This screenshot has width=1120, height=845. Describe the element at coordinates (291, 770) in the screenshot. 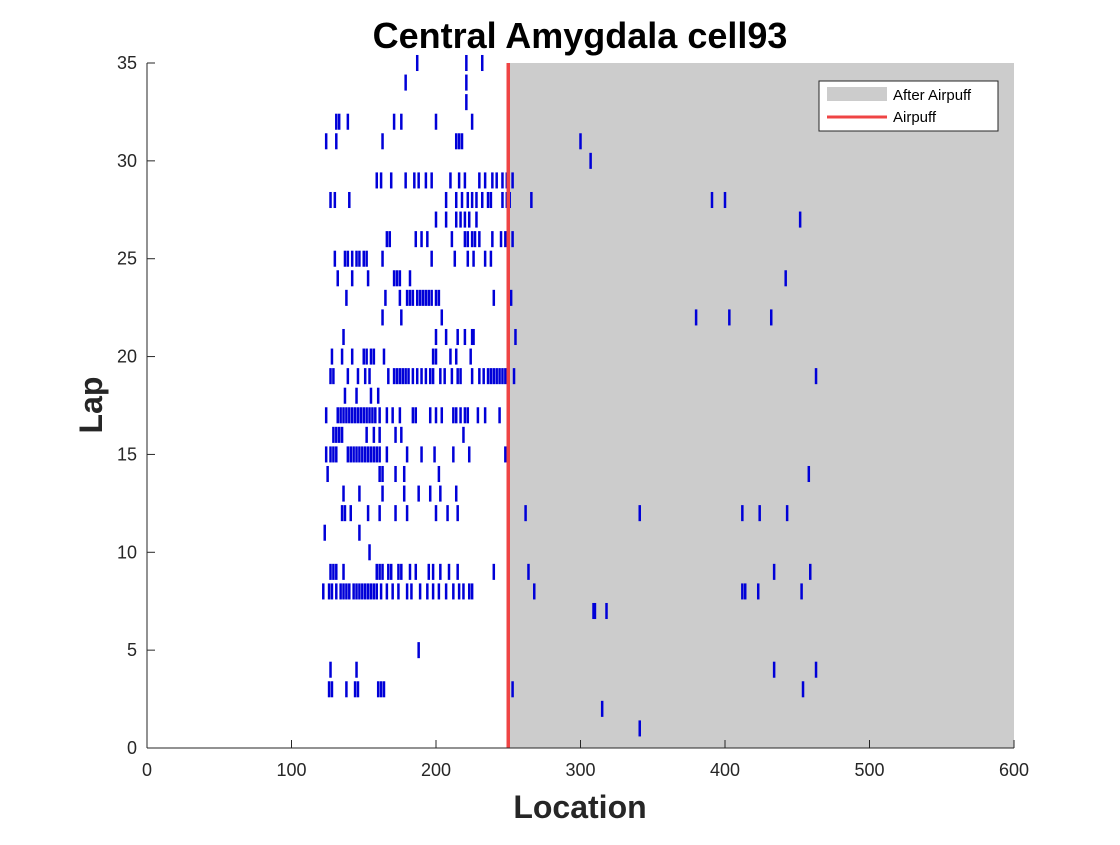

I see `x-tick-label: 100` at that location.